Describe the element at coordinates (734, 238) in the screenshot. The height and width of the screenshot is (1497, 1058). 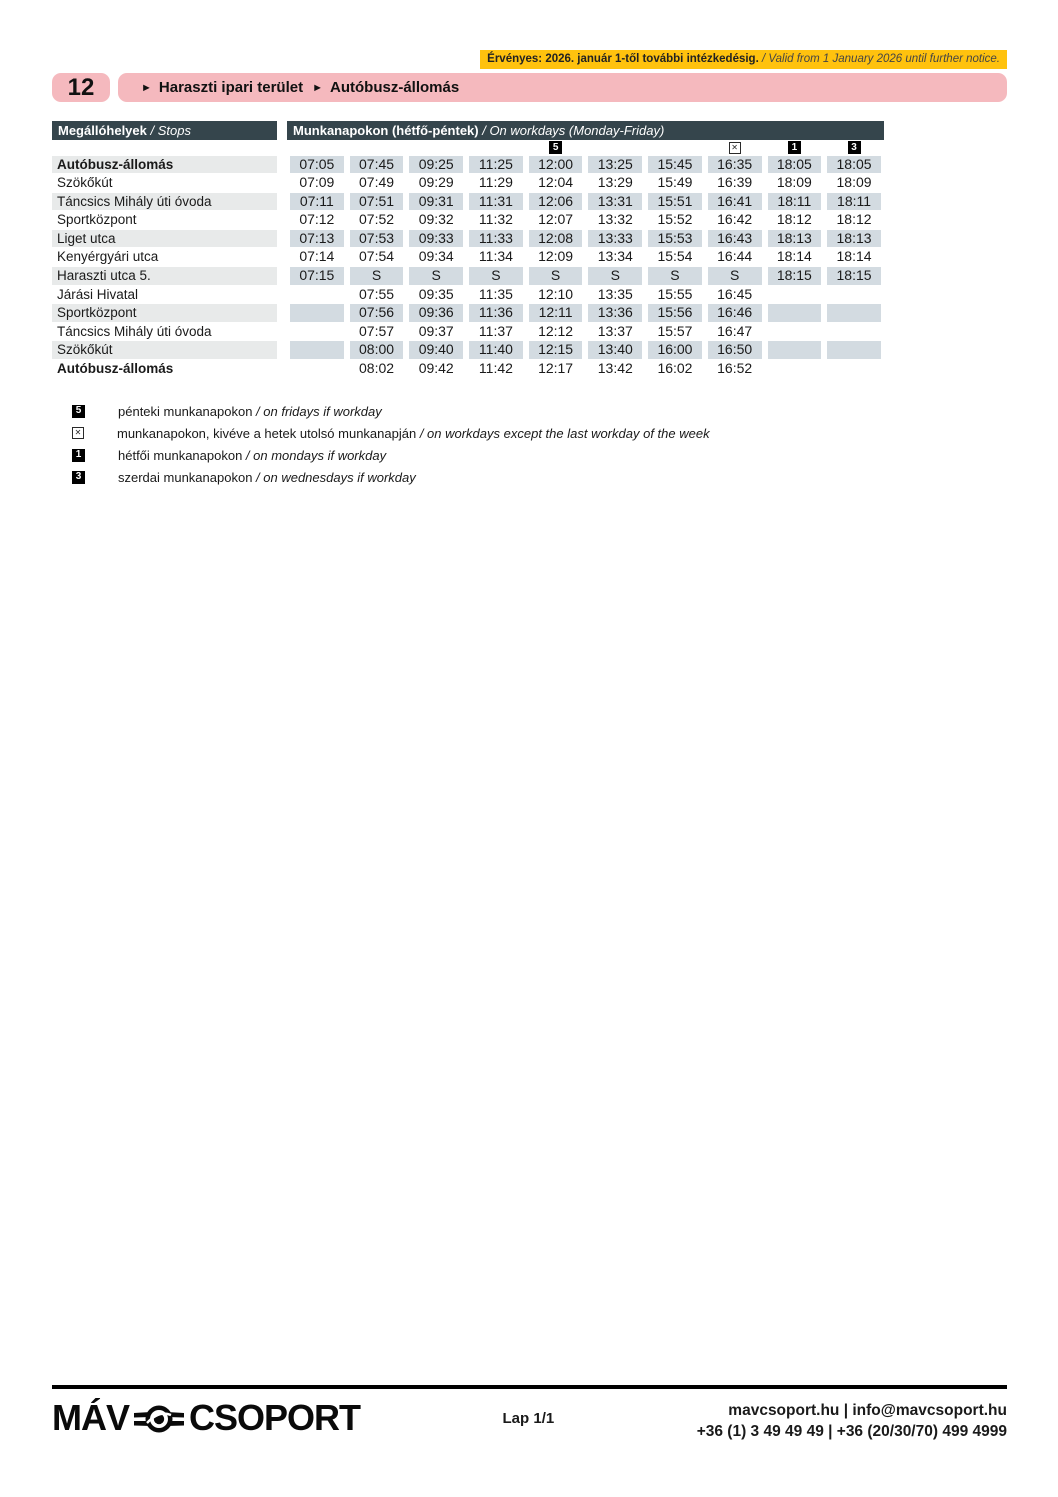
I see `time-cell: 16:43` at that location.